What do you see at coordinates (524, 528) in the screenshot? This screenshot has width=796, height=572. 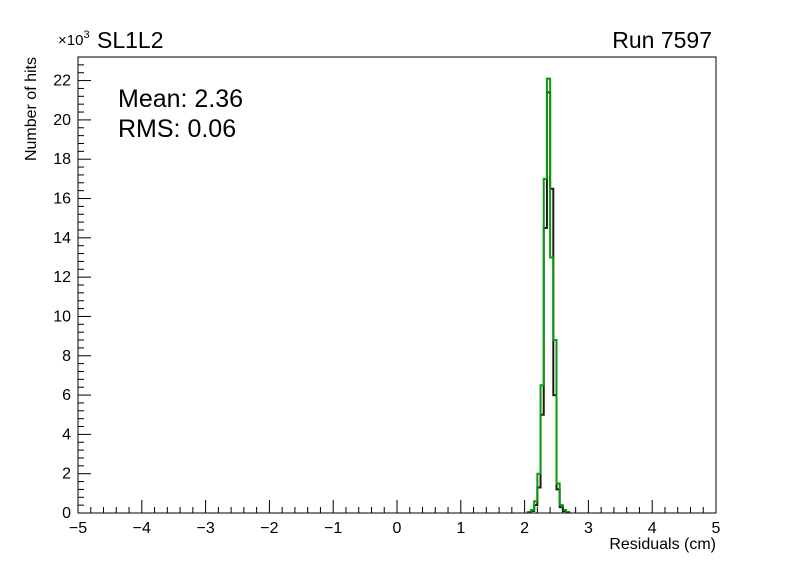 I see `x-tick-label: 2` at bounding box center [524, 528].